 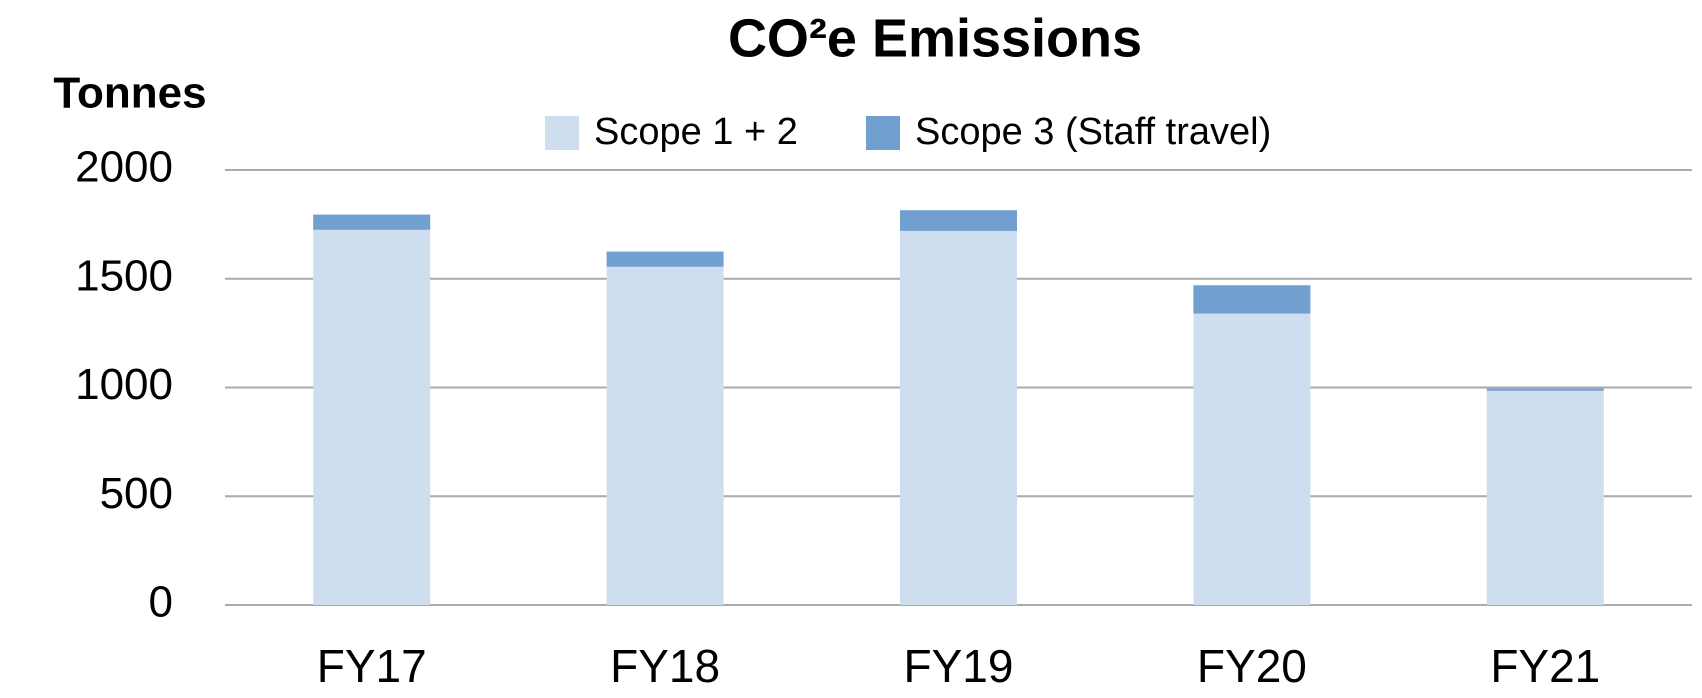 What do you see at coordinates (129, 93) in the screenshot?
I see `y-axis-label: Tonnes` at bounding box center [129, 93].